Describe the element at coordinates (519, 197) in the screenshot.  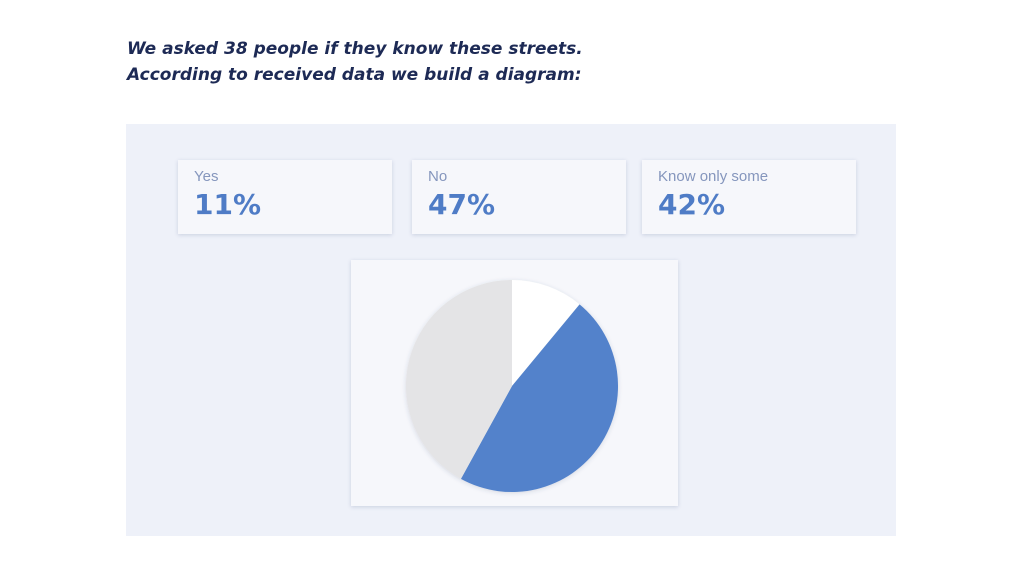
I see `stat-card-no: No 47%` at that location.